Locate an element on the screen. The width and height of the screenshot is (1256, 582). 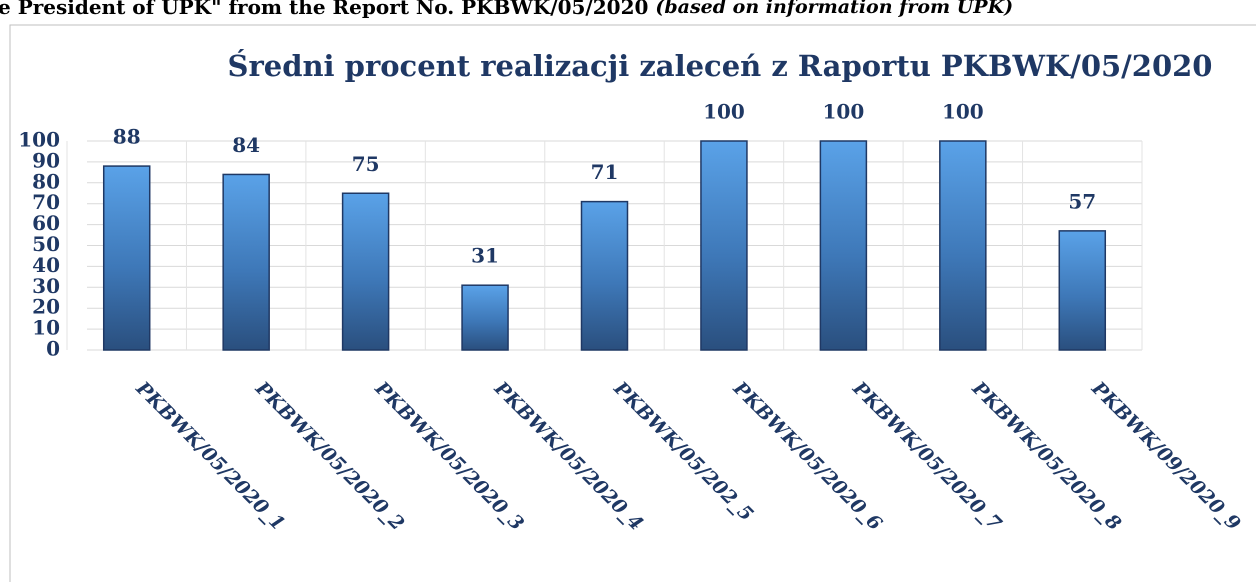
y-tick-label: 70 is located at coordinates (46, 202).